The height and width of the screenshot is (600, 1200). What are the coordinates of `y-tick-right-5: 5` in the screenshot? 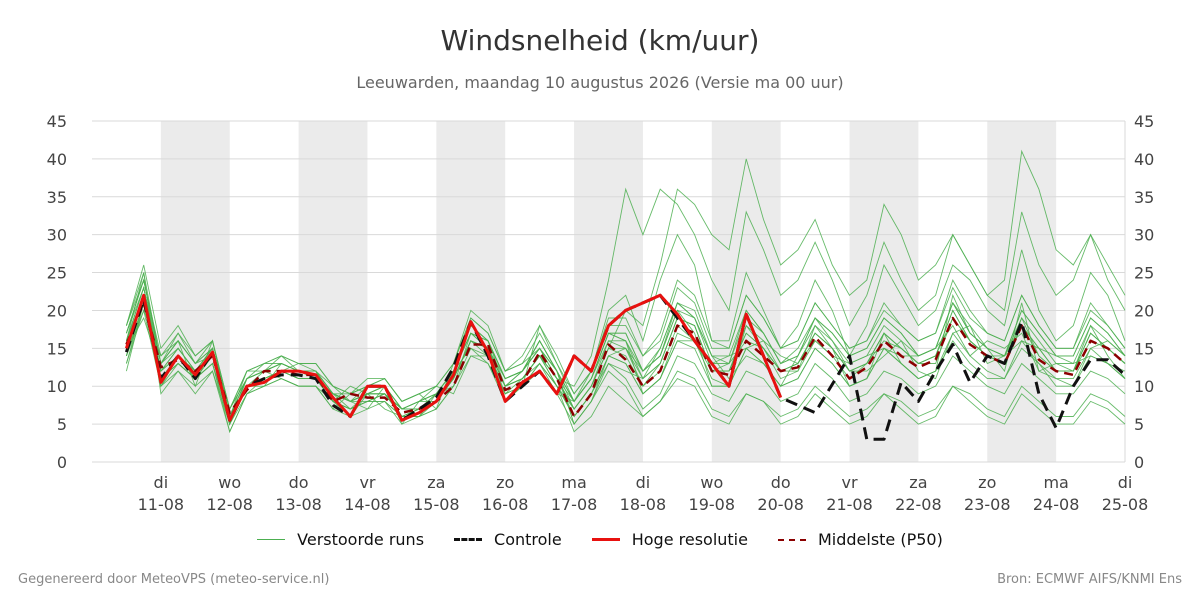 It's located at (1139, 424).